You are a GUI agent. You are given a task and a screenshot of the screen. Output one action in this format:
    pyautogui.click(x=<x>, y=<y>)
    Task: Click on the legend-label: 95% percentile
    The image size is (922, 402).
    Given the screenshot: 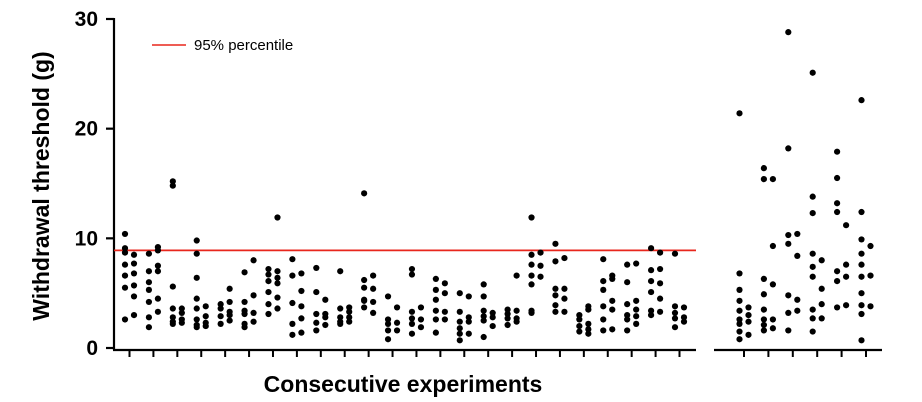 What is the action you would take?
    pyautogui.click(x=243, y=45)
    